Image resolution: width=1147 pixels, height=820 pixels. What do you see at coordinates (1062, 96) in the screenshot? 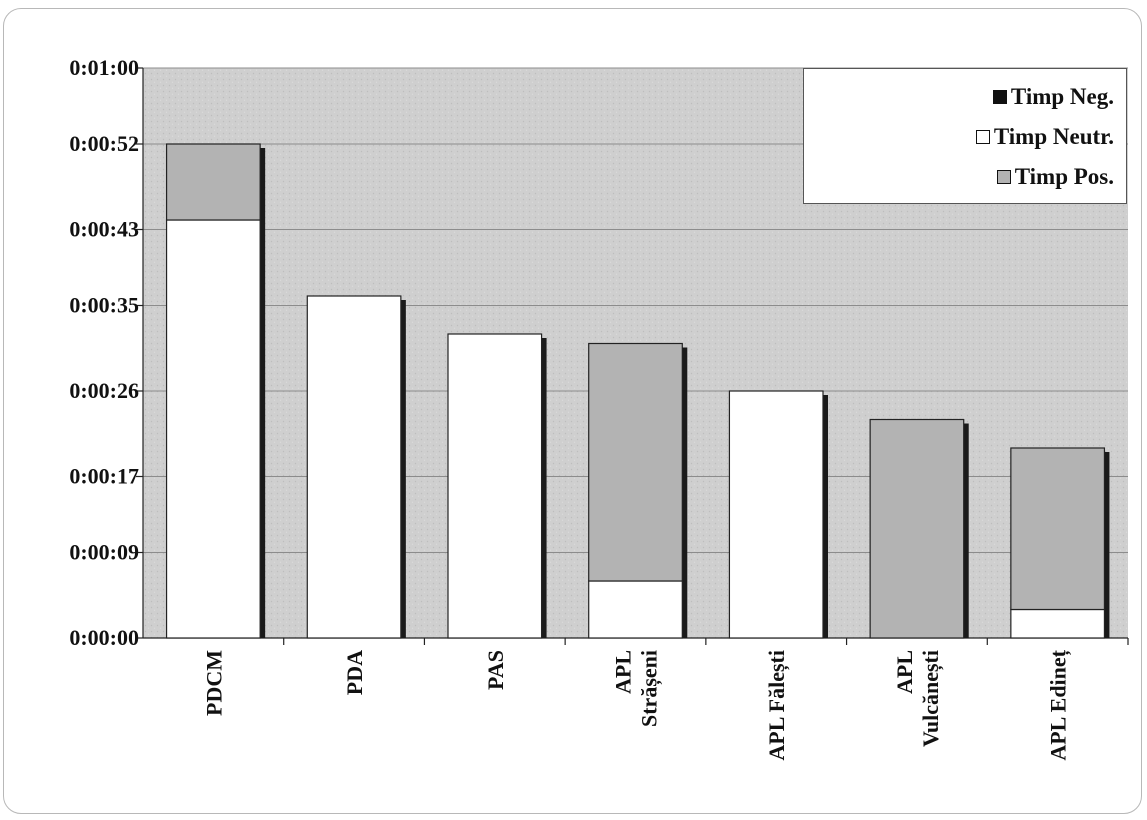
I see `legend-label: Timp Neg.` at bounding box center [1062, 96].